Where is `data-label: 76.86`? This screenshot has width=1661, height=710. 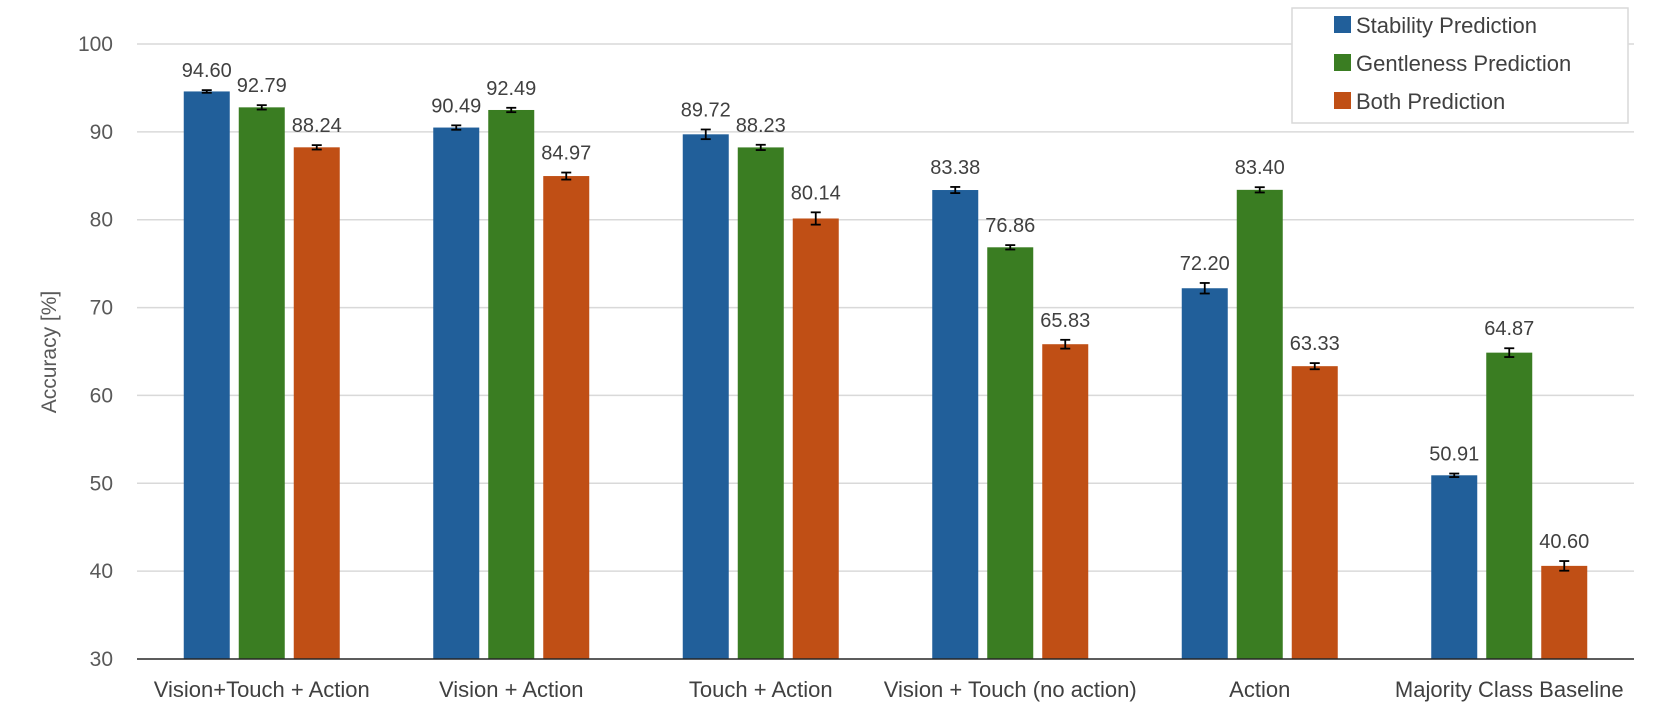
data-label: 76.86 is located at coordinates (1010, 226).